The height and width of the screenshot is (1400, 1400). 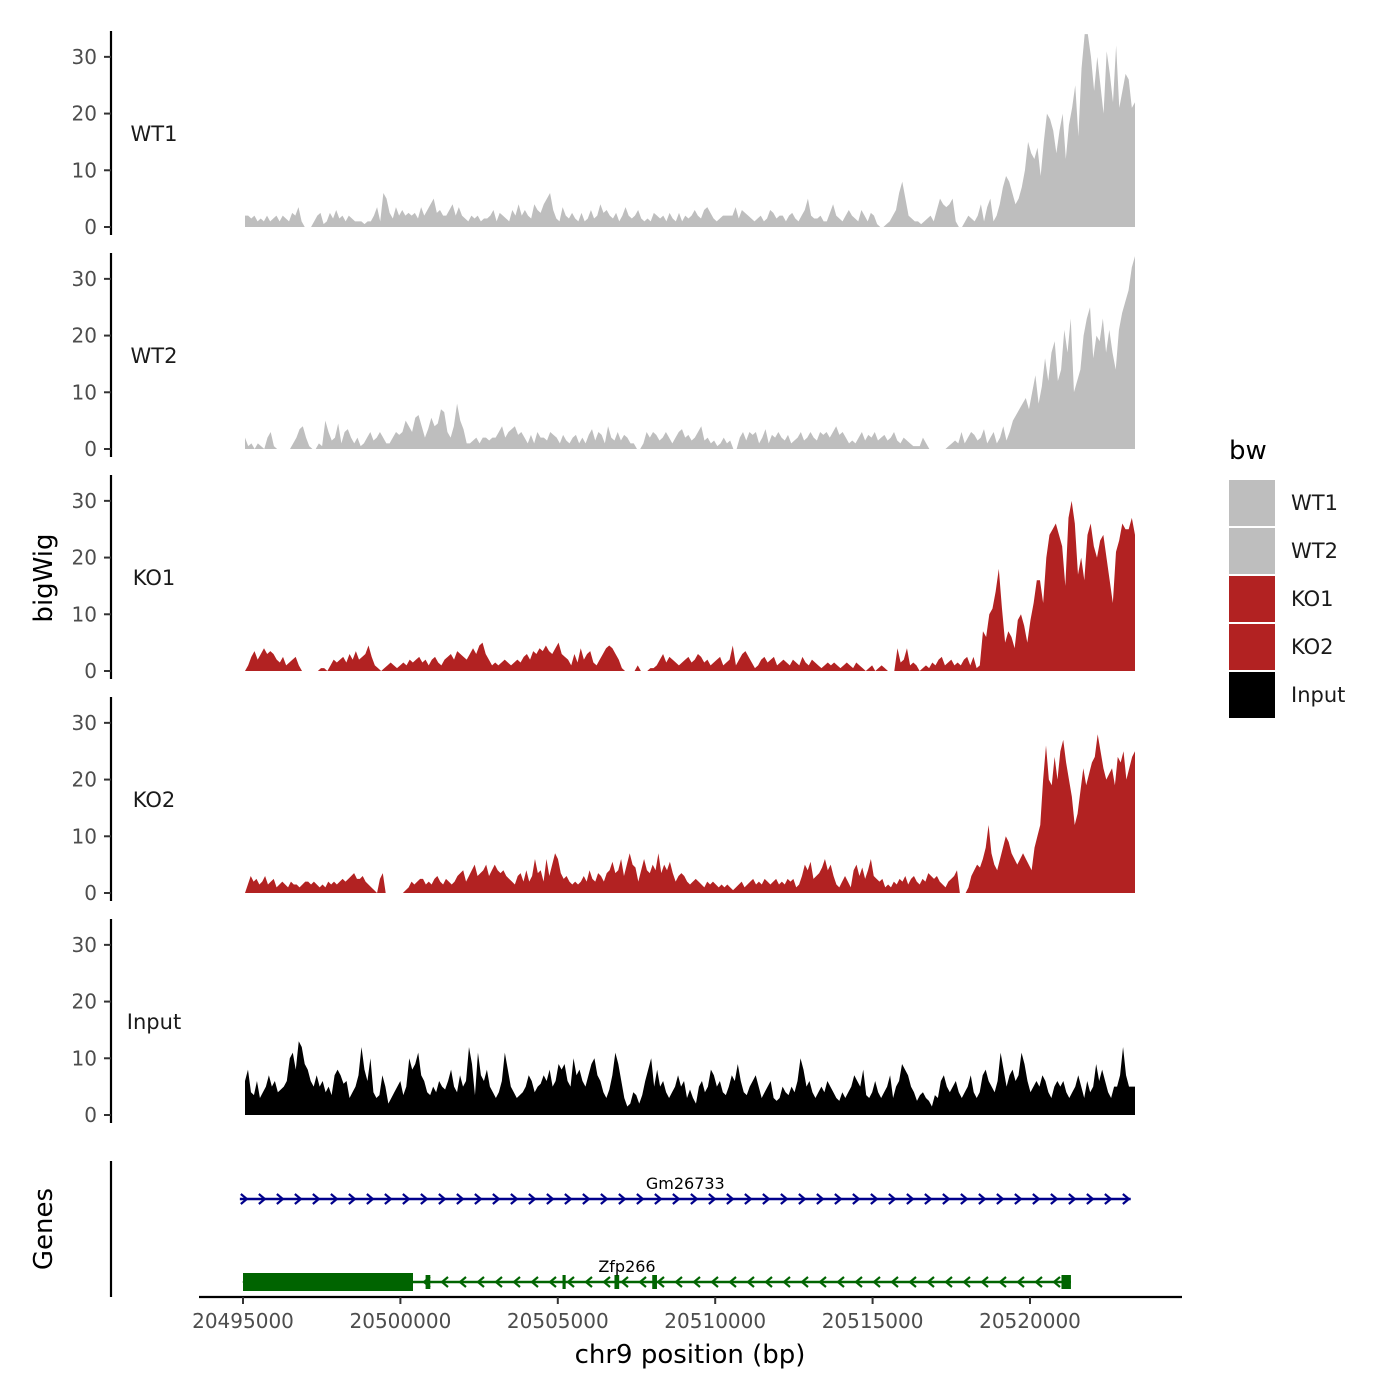 I want to click on y-tick-label: 0, so click(x=90, y=449).